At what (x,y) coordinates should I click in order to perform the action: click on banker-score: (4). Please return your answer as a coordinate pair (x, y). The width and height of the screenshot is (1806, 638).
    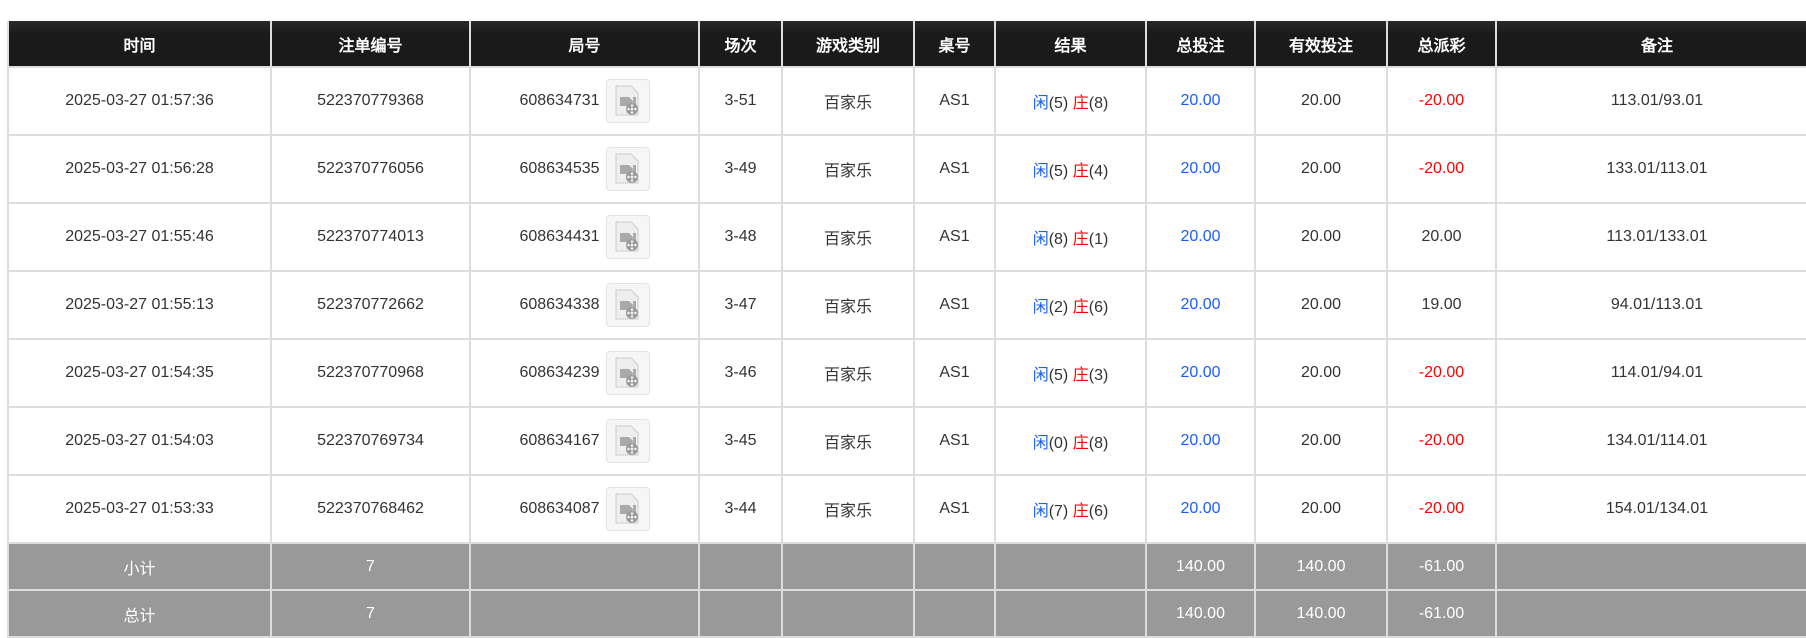
    Looking at the image, I should click on (1098, 171).